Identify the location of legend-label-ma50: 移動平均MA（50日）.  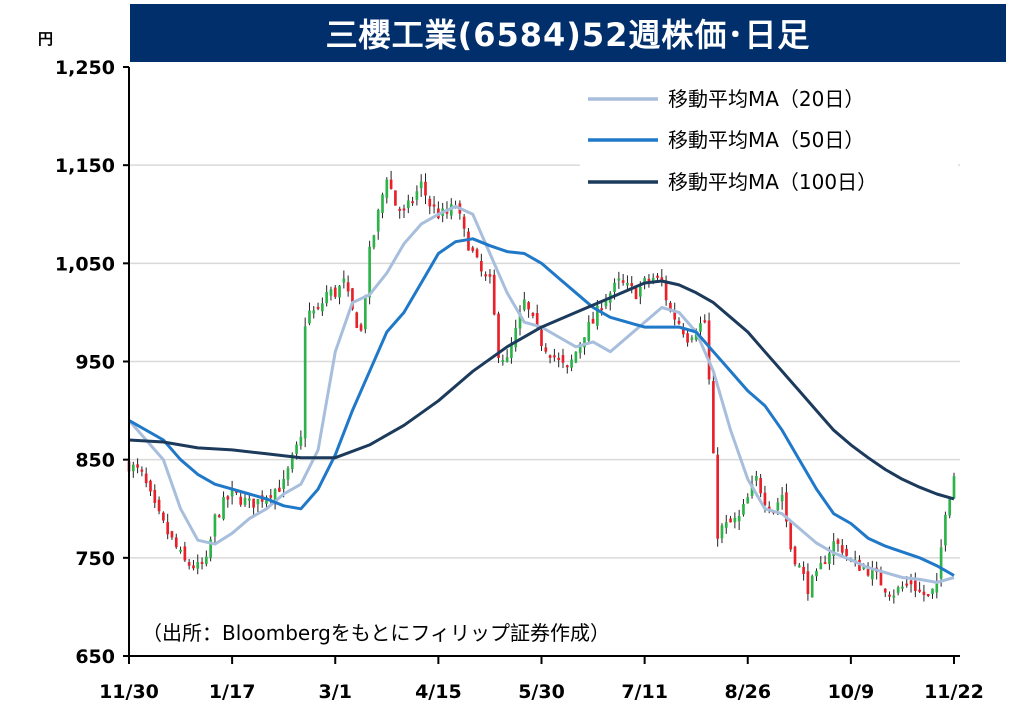
(766, 140).